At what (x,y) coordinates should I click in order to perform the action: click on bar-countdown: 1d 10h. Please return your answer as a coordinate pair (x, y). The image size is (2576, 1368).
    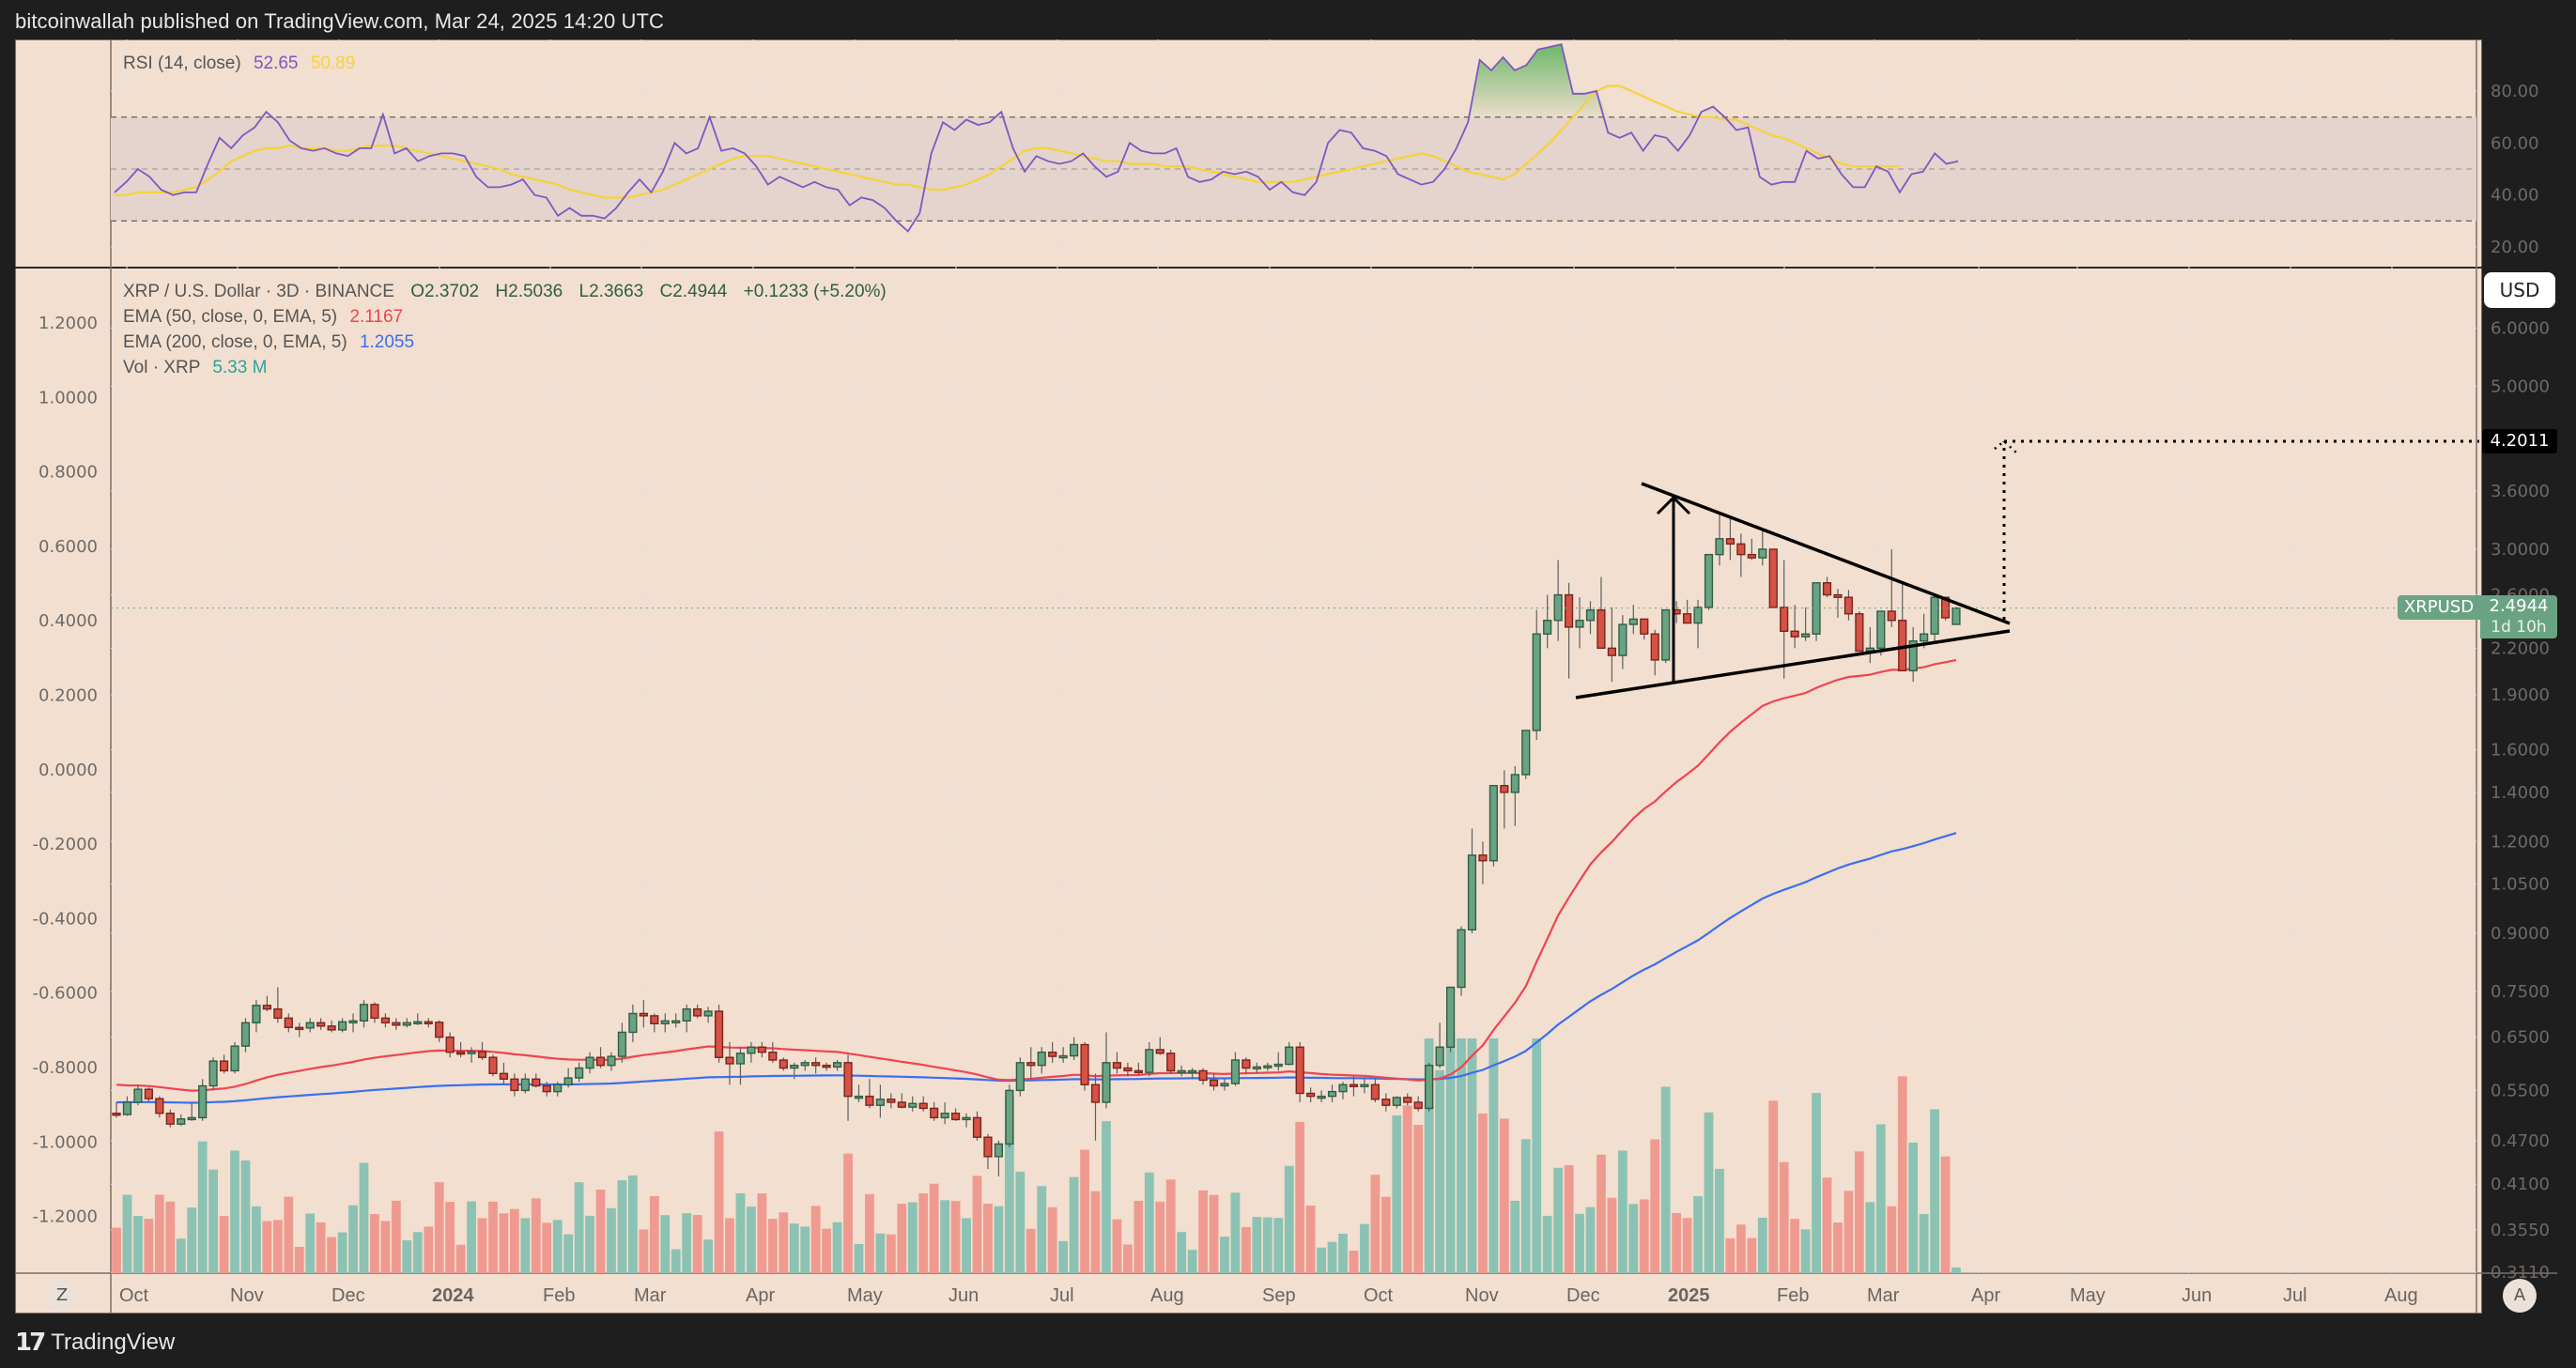
    Looking at the image, I should click on (2519, 627).